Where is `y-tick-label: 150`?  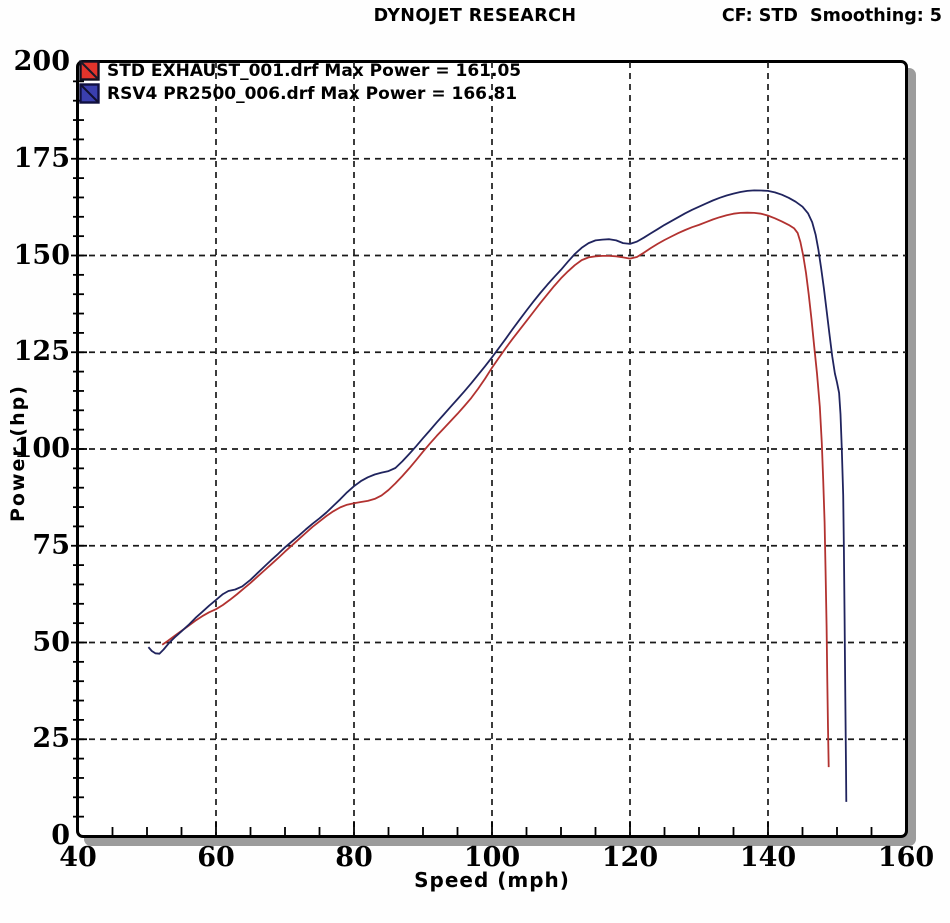 y-tick-label: 150 is located at coordinates (41, 255).